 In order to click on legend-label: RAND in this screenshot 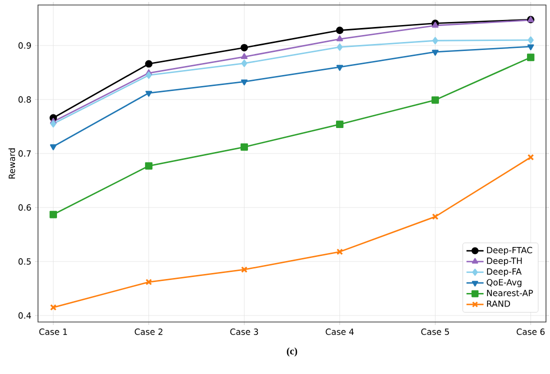, I will do `click(498, 303)`.